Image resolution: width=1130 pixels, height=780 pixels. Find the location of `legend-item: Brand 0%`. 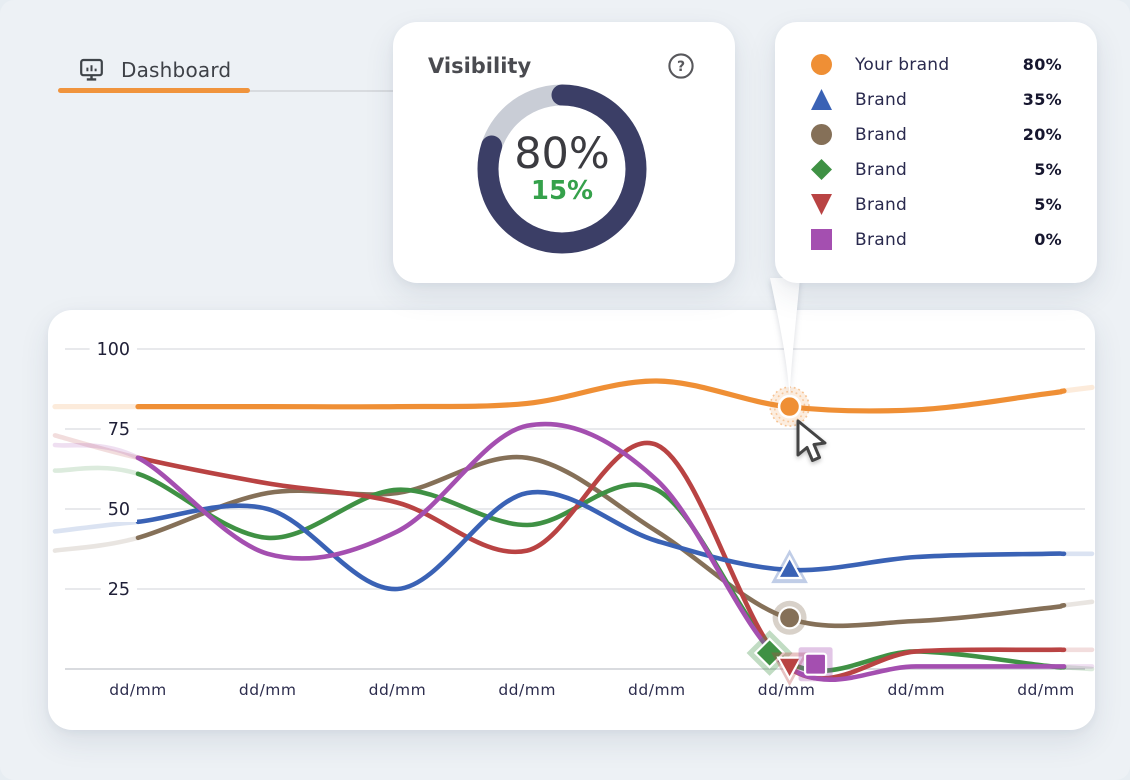

legend-item: Brand 0% is located at coordinates (936, 239).